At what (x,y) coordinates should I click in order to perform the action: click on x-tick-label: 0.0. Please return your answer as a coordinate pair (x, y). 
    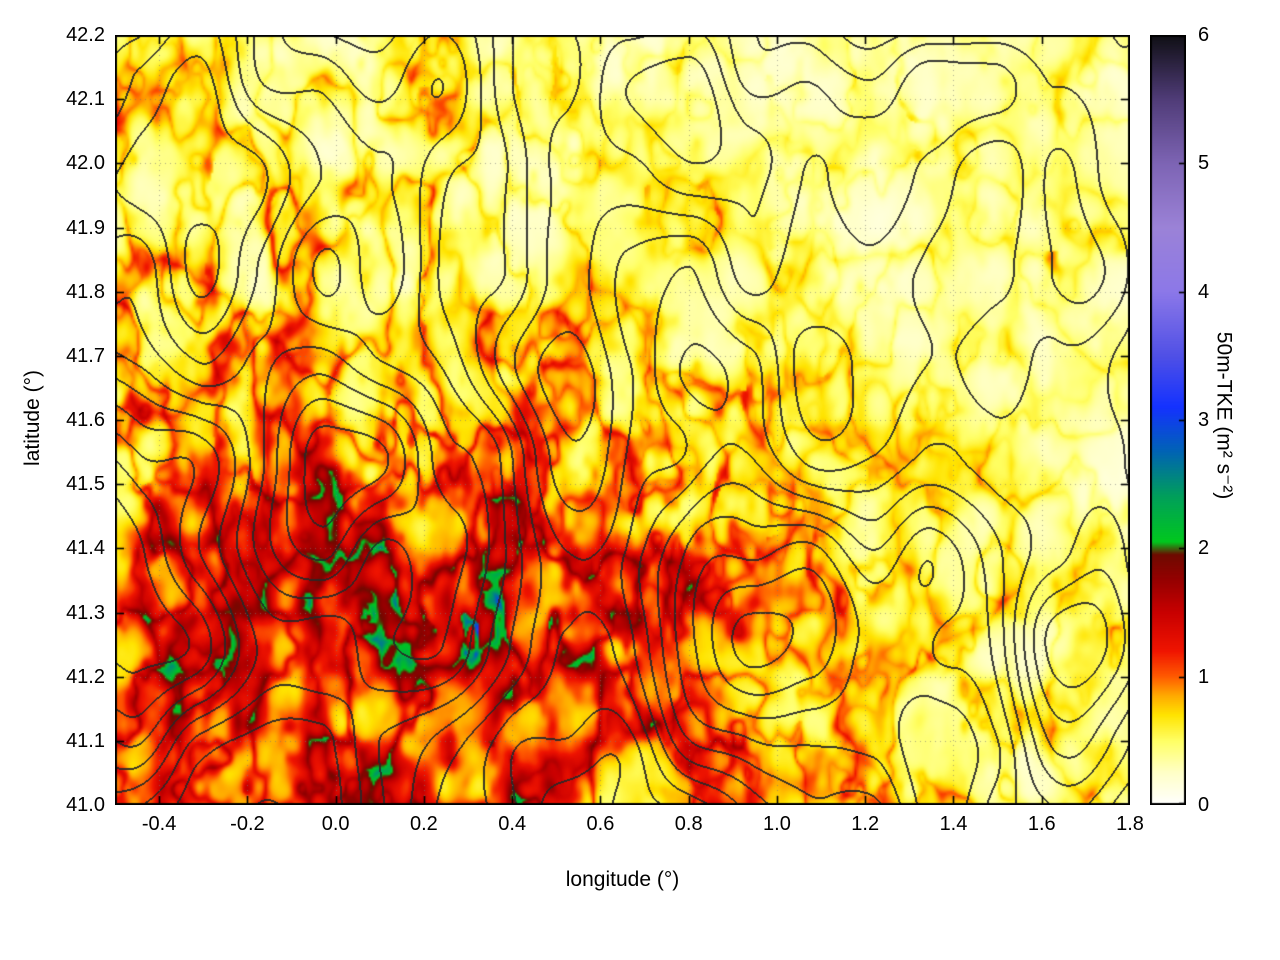
    Looking at the image, I should click on (335, 824).